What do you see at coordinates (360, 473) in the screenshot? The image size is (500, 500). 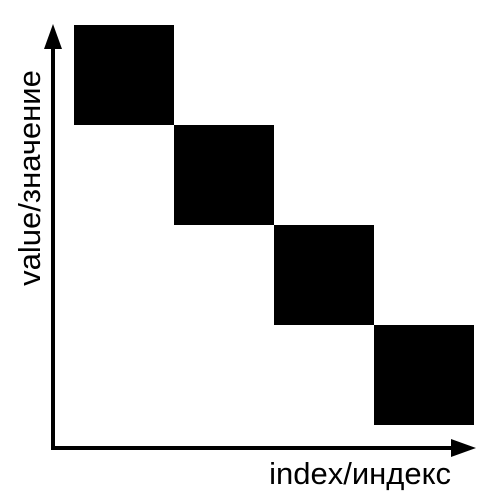 I see `x-axis-label: index/индекс` at bounding box center [360, 473].